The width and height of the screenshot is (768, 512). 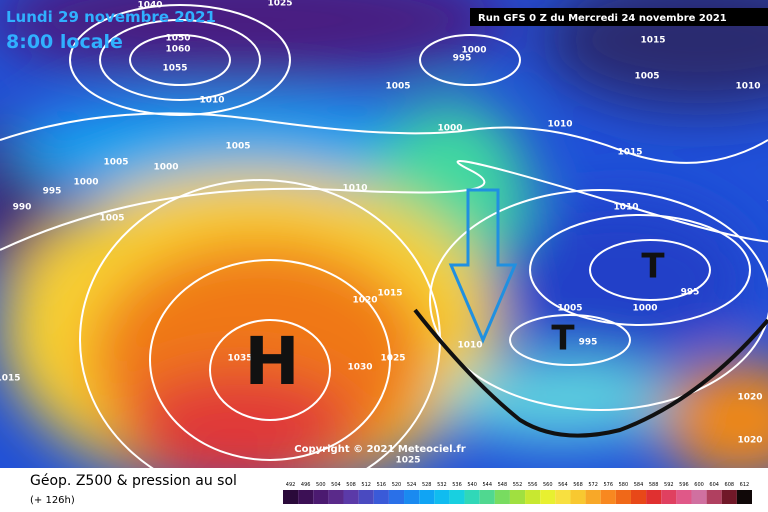 What do you see at coordinates (483, 266) in the screenshot?
I see `arrow` at bounding box center [483, 266].